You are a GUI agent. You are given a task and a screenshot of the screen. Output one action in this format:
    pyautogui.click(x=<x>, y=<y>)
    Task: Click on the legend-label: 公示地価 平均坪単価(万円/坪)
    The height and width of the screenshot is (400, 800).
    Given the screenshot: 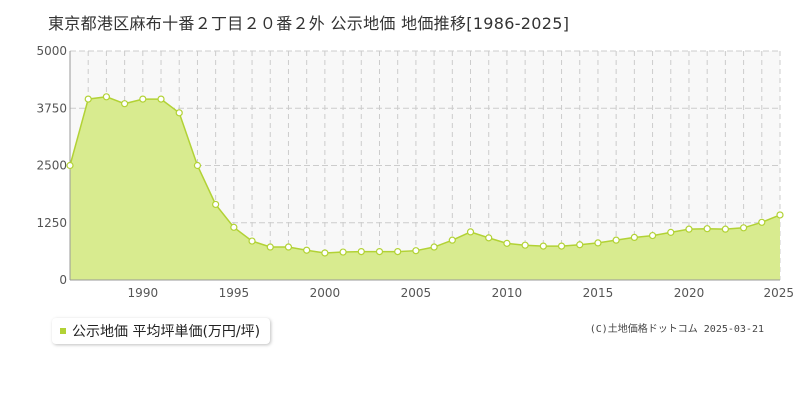 What is the action you would take?
    pyautogui.click(x=166, y=332)
    